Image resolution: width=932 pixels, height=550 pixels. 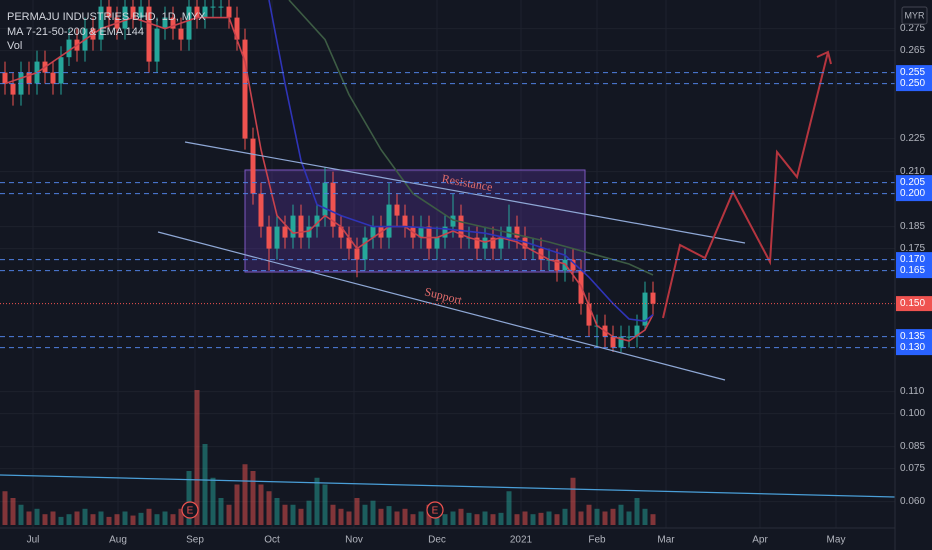 I want to click on volume-legend: Vol, so click(x=14, y=46).